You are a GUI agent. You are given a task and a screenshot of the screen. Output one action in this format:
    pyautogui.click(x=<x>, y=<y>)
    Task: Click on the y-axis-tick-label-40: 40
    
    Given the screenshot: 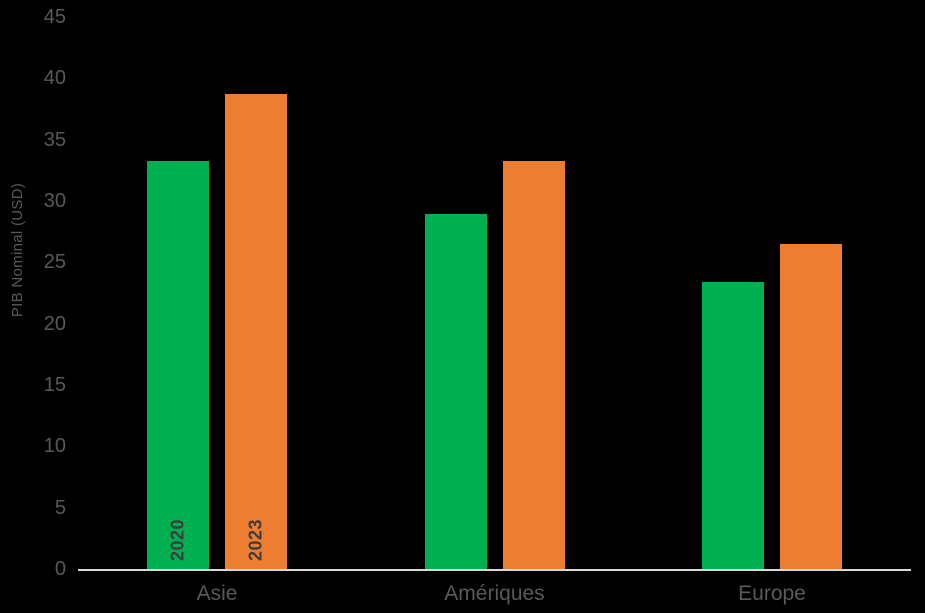 What is the action you would take?
    pyautogui.click(x=54, y=78)
    